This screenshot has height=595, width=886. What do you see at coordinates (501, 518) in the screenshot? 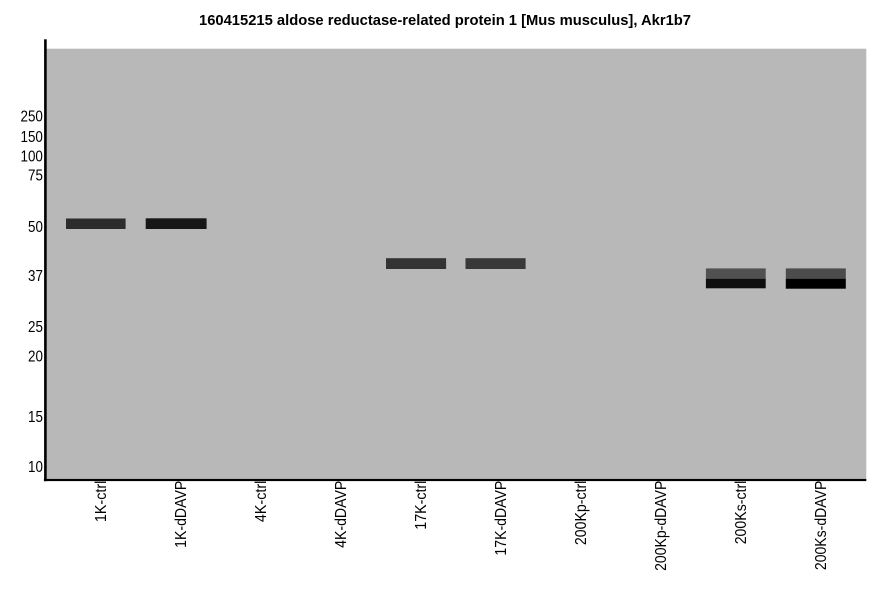
I see `svg-text: 17K-dDAVP` at bounding box center [501, 518].